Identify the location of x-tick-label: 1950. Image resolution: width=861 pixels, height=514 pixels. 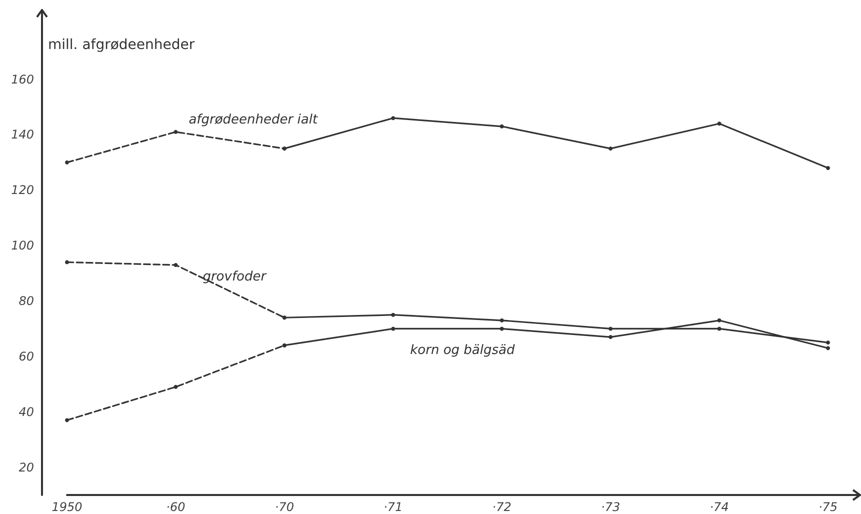
(67, 507).